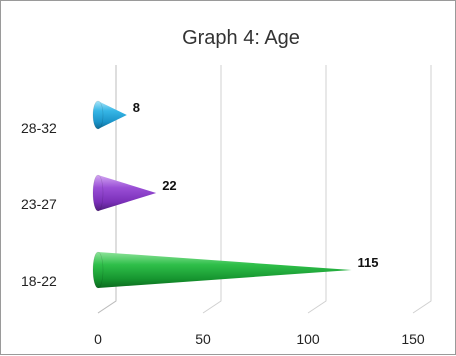 This screenshot has height=356, width=456. What do you see at coordinates (136, 107) in the screenshot?
I see `data-label-28-32: 8` at bounding box center [136, 107].